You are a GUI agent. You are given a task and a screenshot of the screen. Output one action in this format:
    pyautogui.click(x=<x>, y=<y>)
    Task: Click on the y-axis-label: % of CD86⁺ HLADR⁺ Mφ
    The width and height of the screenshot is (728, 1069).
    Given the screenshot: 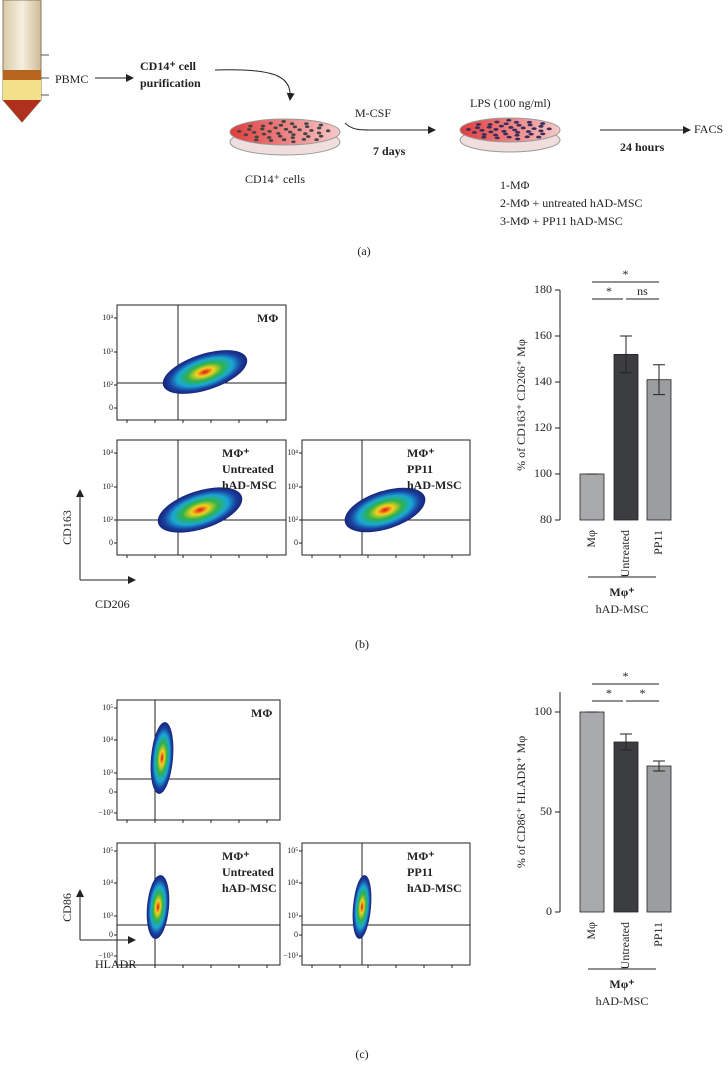 What is the action you would take?
    pyautogui.click(x=521, y=802)
    